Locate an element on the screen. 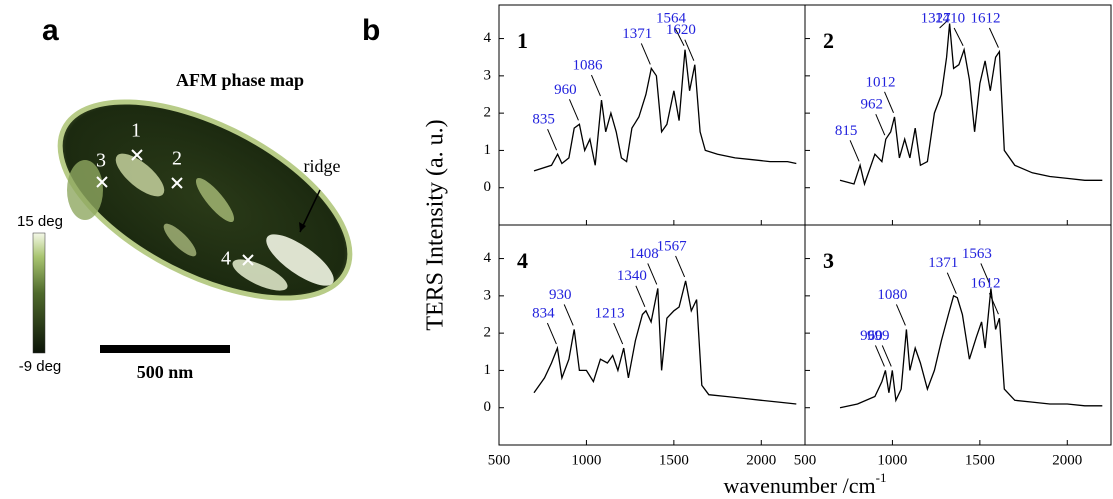 The height and width of the screenshot is (499, 1113). marker-label: 1 is located at coordinates (136, 131).